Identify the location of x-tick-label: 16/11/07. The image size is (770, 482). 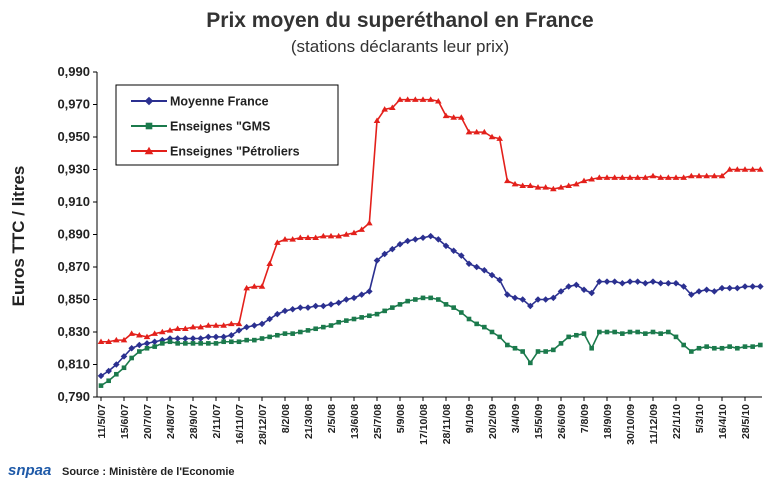
(240, 424).